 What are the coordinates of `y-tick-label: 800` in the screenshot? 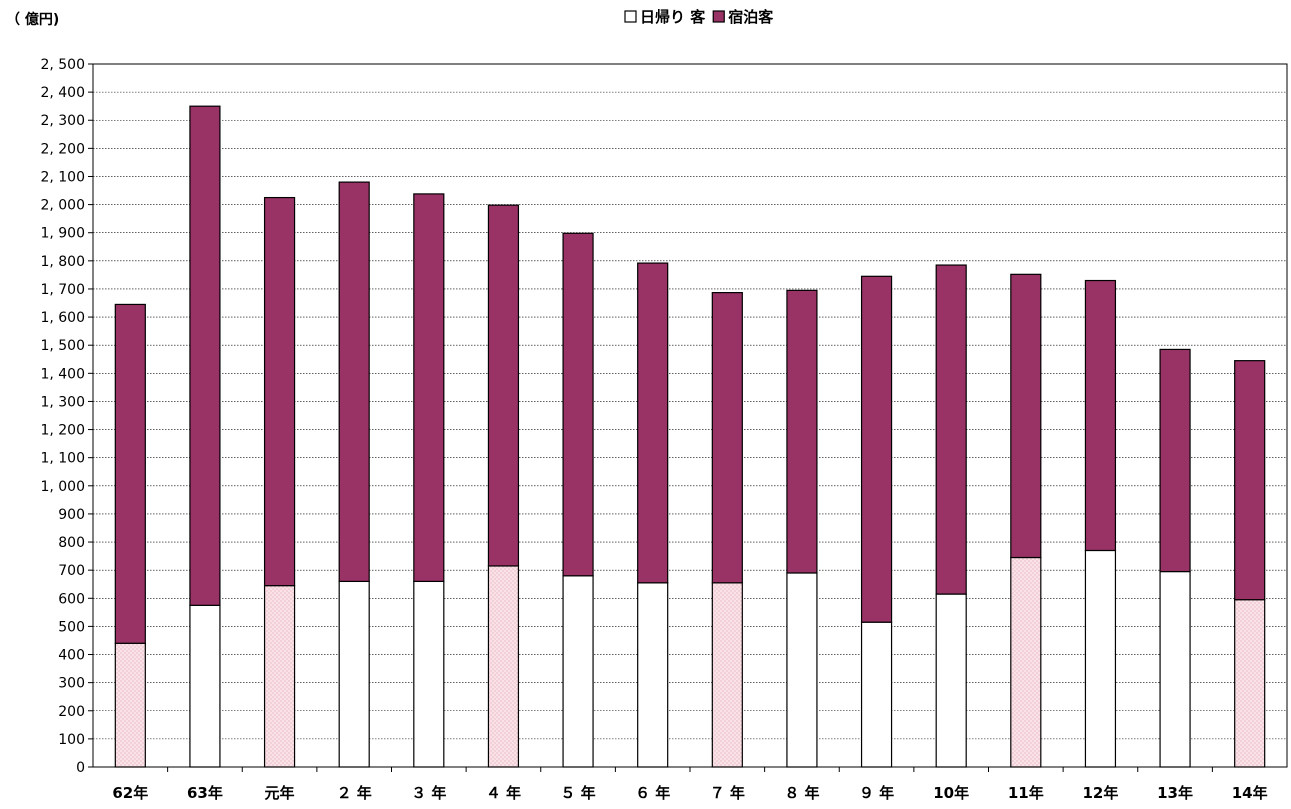 It's located at (71, 543).